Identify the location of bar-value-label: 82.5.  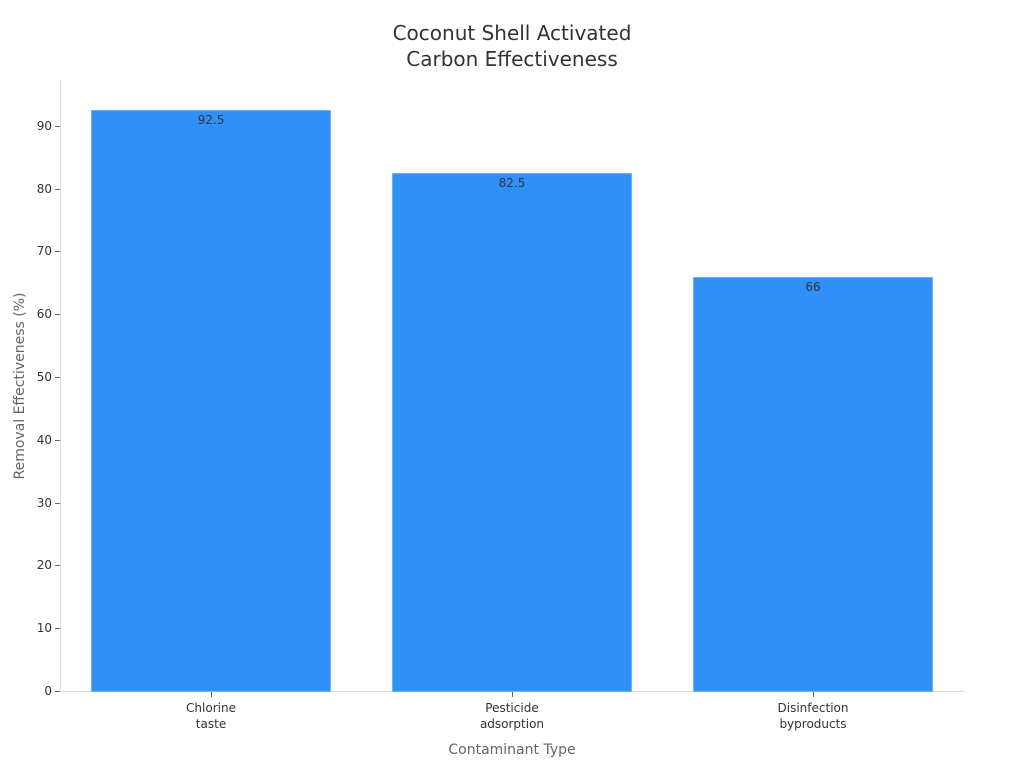
(512, 183).